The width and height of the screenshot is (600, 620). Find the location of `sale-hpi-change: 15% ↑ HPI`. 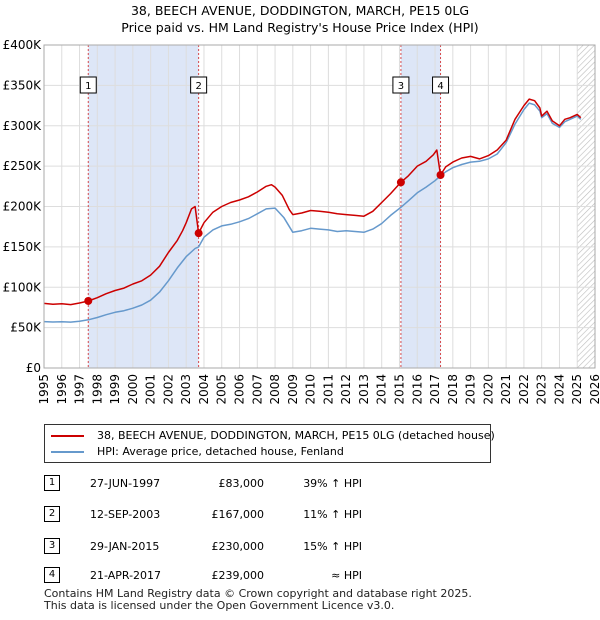

sale-hpi-change: 15% ↑ HPI is located at coordinates (332, 546).